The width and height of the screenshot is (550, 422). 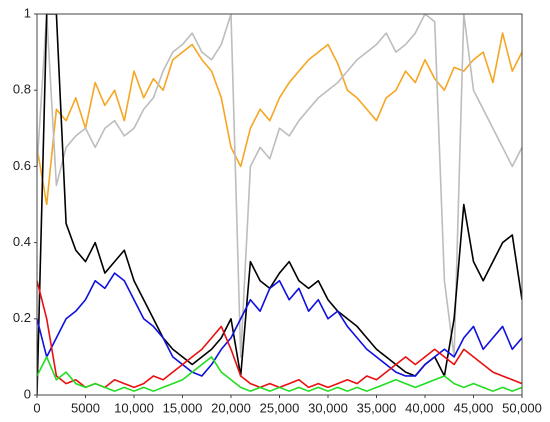 I want to click on x-tick-label: 30,000, so click(x=328, y=407).